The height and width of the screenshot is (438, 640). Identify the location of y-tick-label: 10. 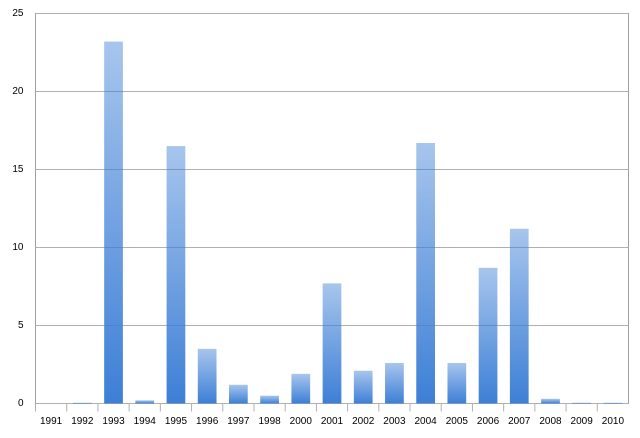
(18, 247).